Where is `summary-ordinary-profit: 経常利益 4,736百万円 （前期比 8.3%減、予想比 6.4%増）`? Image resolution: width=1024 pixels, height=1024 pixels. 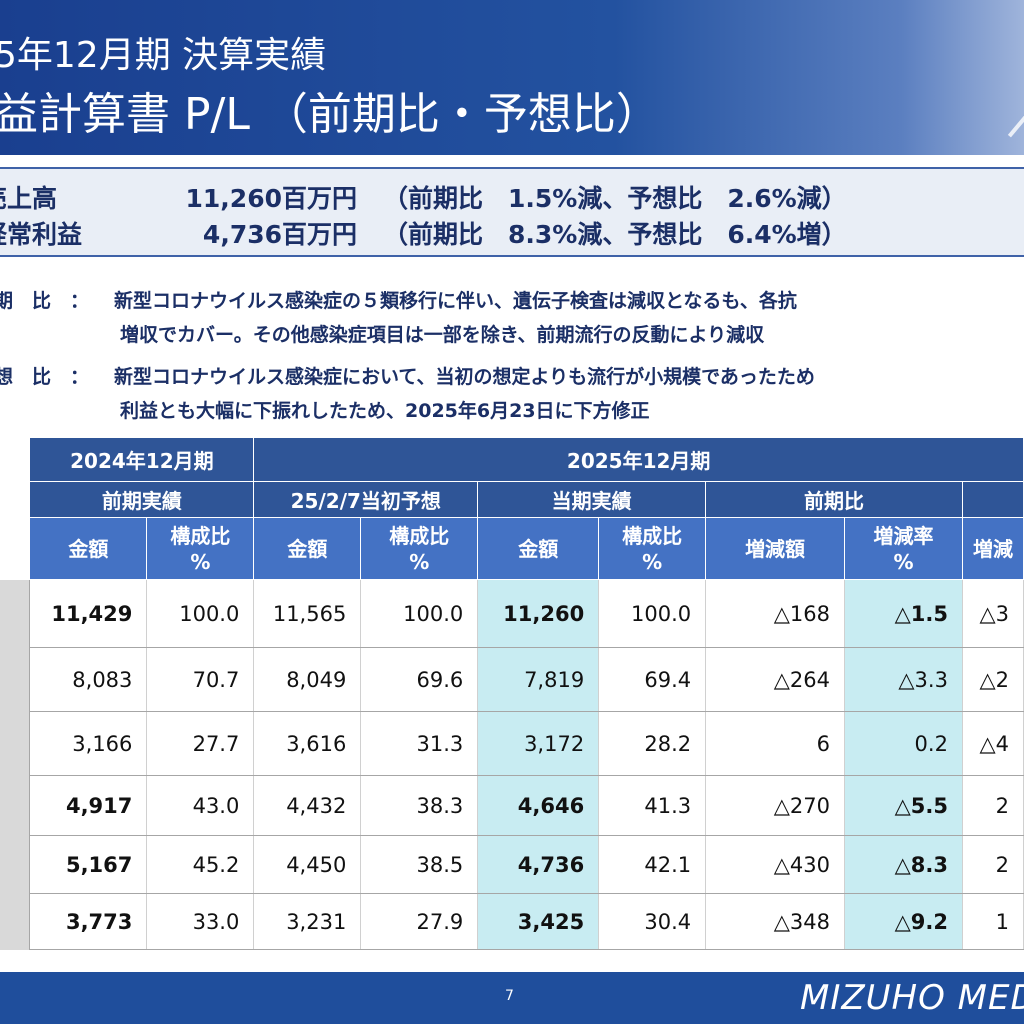
summary-ordinary-profit: 経常利益 4,736百万円 （前期比 8.3%減、予想比 6.4%増） is located at coordinates (423, 233).